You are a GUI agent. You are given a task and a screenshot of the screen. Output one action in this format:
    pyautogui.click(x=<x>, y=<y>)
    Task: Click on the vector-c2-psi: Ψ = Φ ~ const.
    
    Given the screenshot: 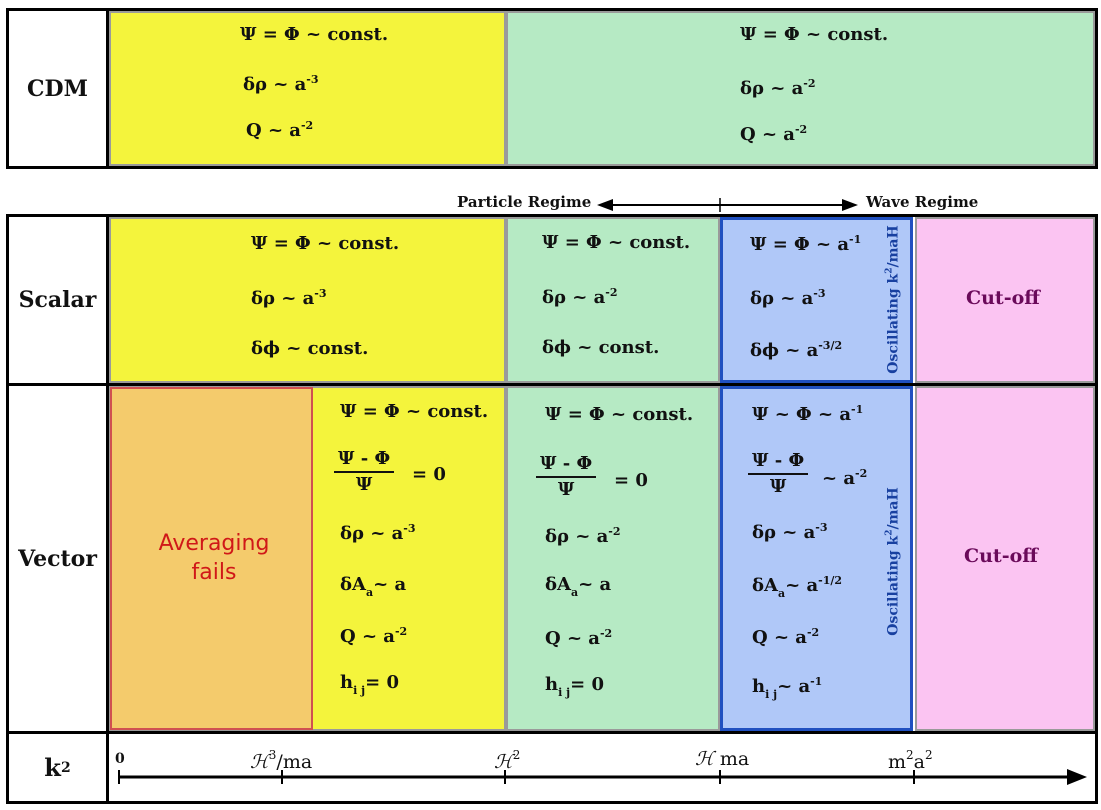 What is the action you would take?
    pyautogui.click(x=619, y=414)
    